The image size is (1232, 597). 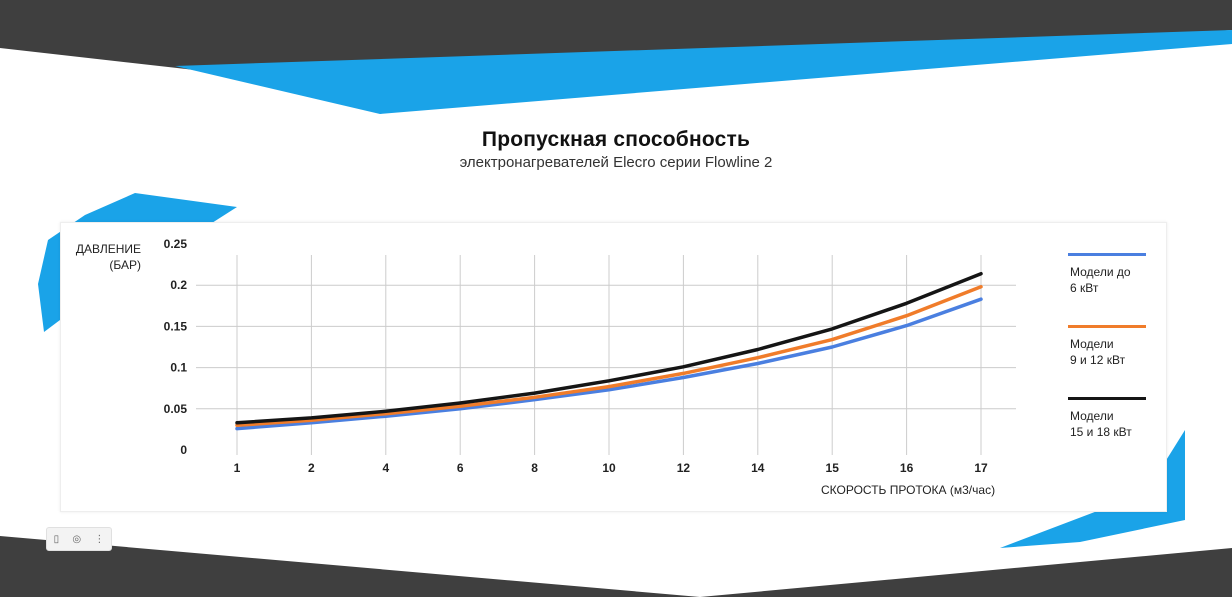 I want to click on x-tick-label: 14, so click(x=758, y=468).